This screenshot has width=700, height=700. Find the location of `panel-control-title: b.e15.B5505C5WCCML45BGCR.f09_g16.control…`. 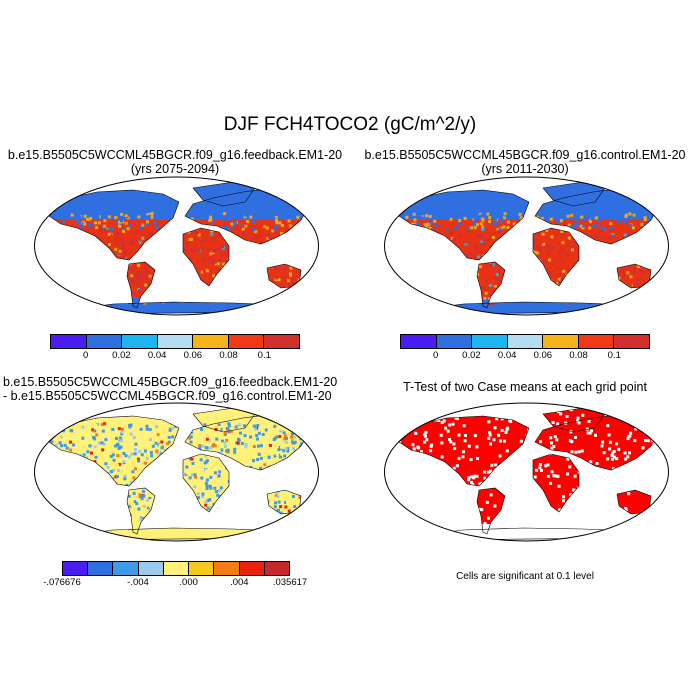

panel-control-title: b.e15.B5505C5WCCML45BGCR.f09_g16.control… is located at coordinates (525, 162).